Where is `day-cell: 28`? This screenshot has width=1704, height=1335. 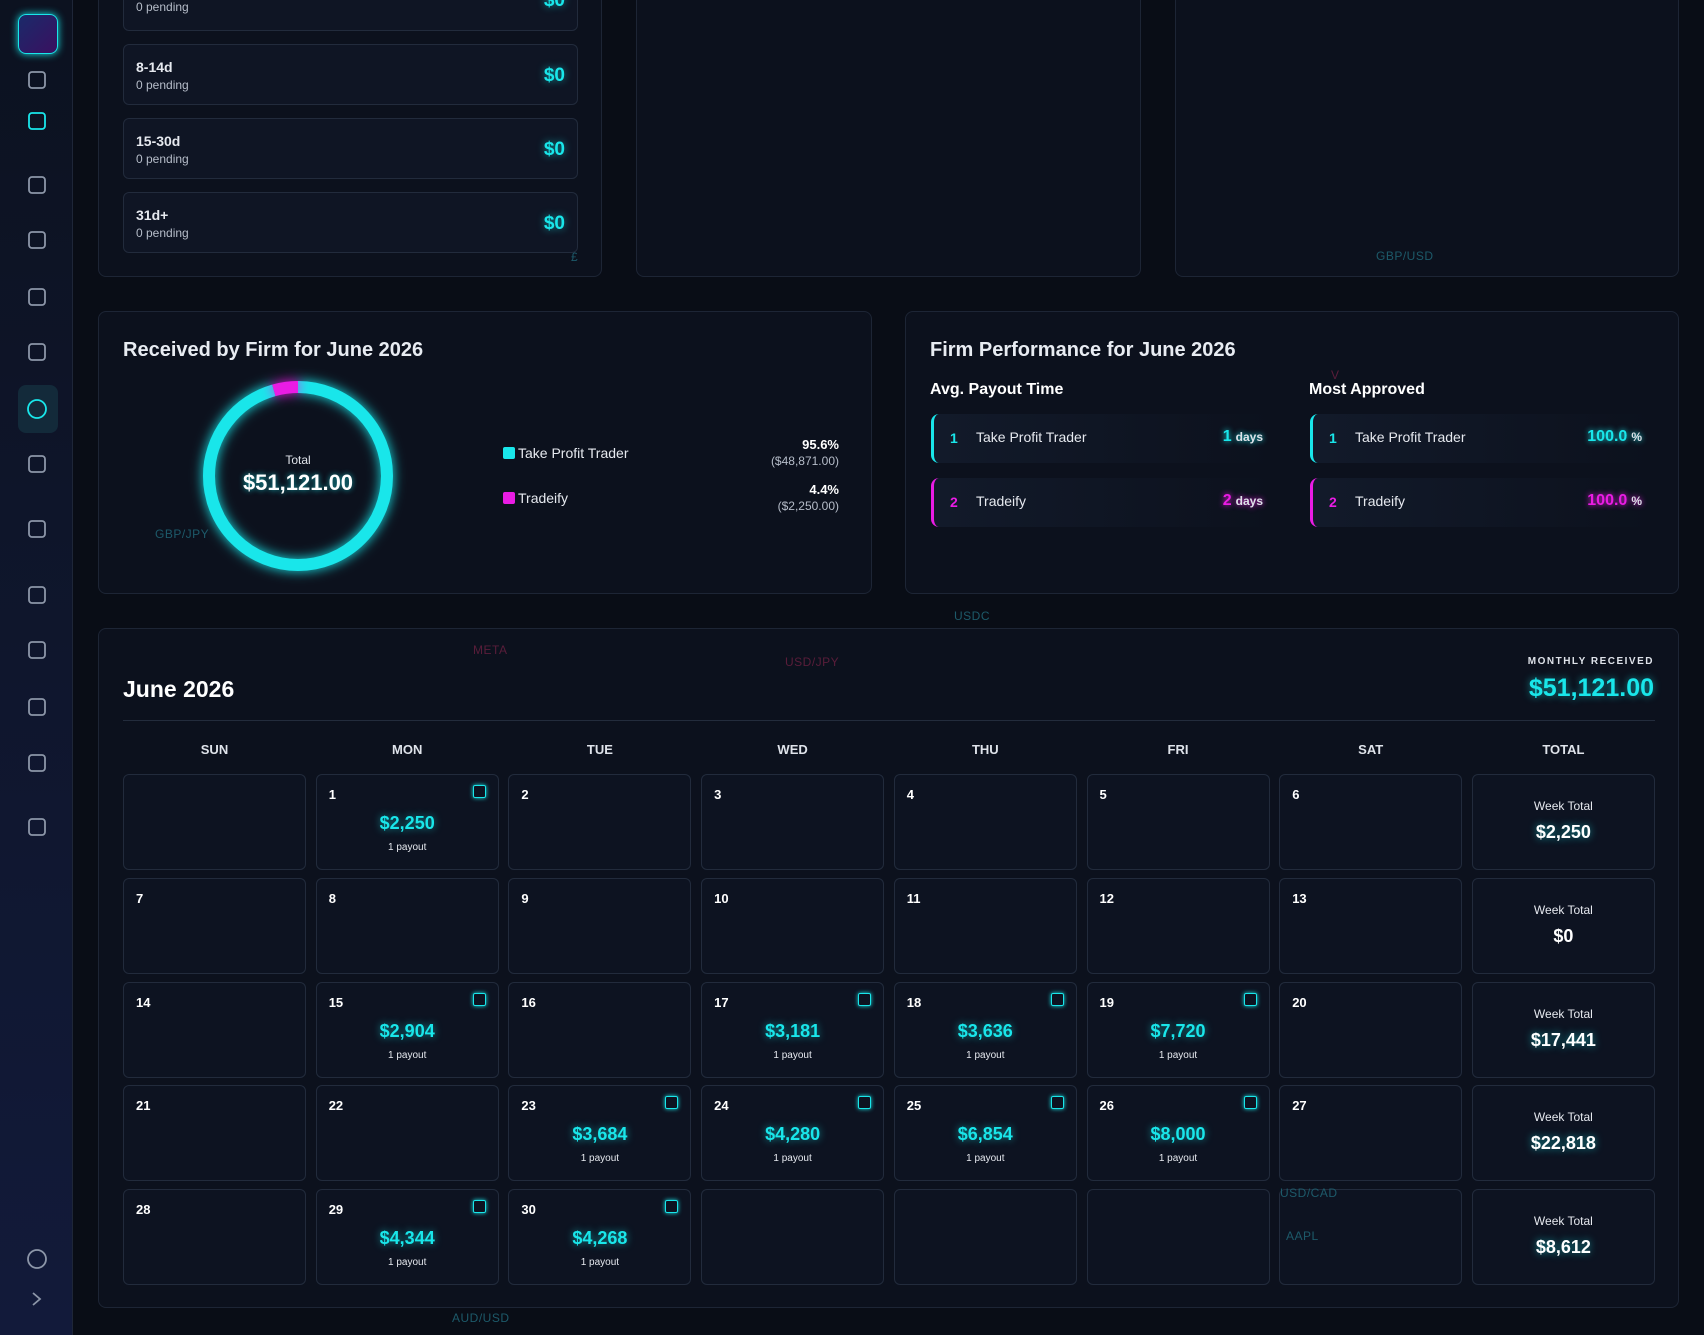 day-cell: 28 is located at coordinates (214, 1237).